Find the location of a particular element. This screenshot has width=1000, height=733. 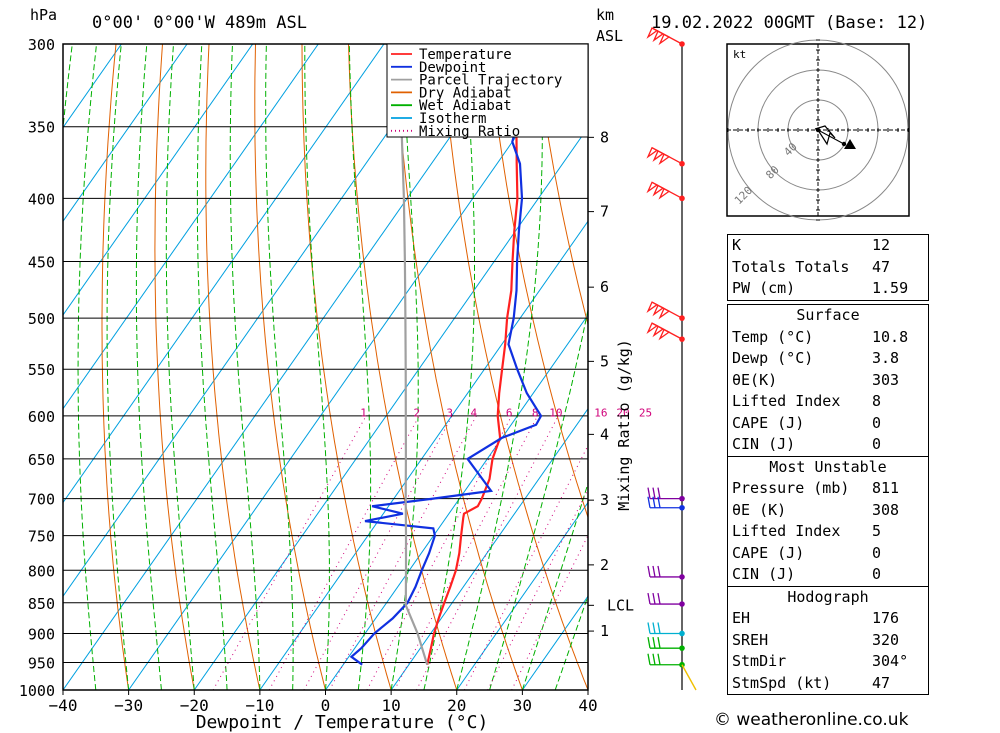

index-value: 320 is located at coordinates (886, 639).